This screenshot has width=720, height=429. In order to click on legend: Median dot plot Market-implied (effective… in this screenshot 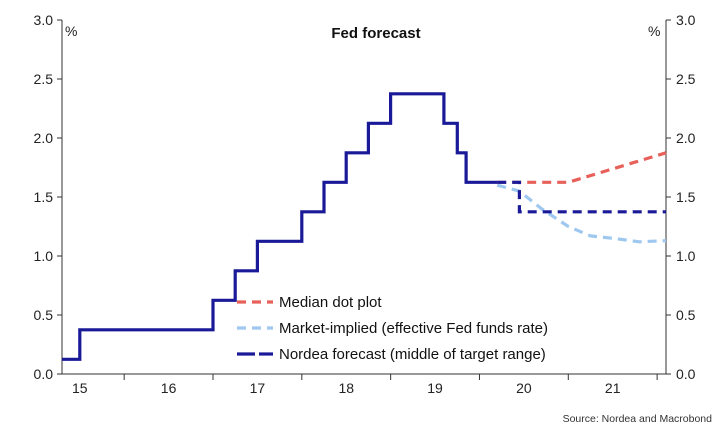, I will do `click(392, 328)`.